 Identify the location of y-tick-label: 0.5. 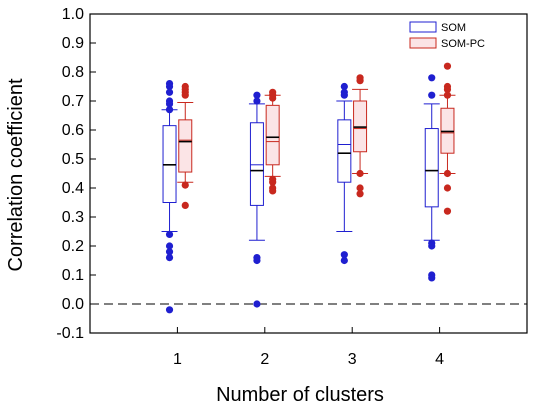
(73, 159).